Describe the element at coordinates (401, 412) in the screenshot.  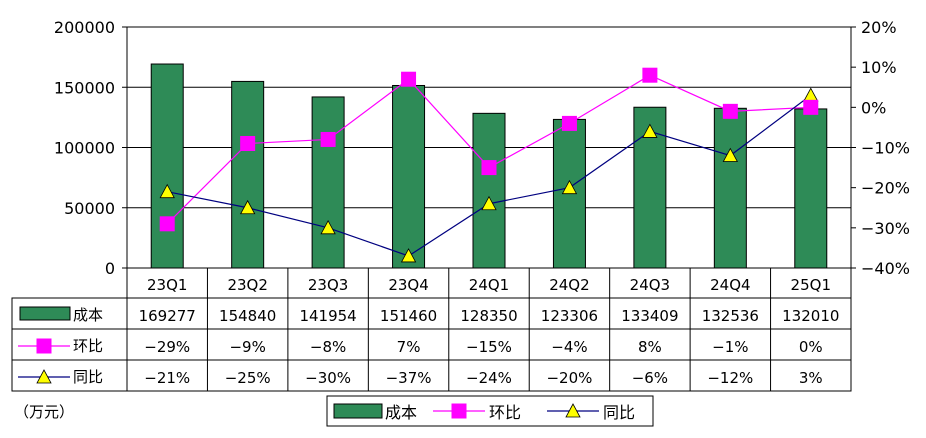
I see `legend-label-cost: 成本` at that location.